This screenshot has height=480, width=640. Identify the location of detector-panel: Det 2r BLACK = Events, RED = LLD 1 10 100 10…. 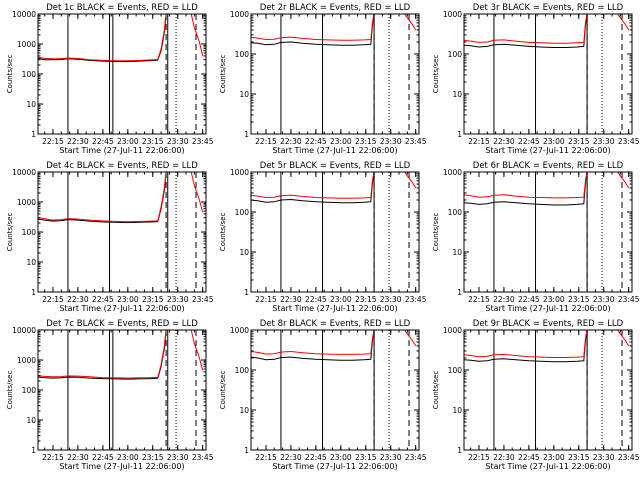
(323, 79).